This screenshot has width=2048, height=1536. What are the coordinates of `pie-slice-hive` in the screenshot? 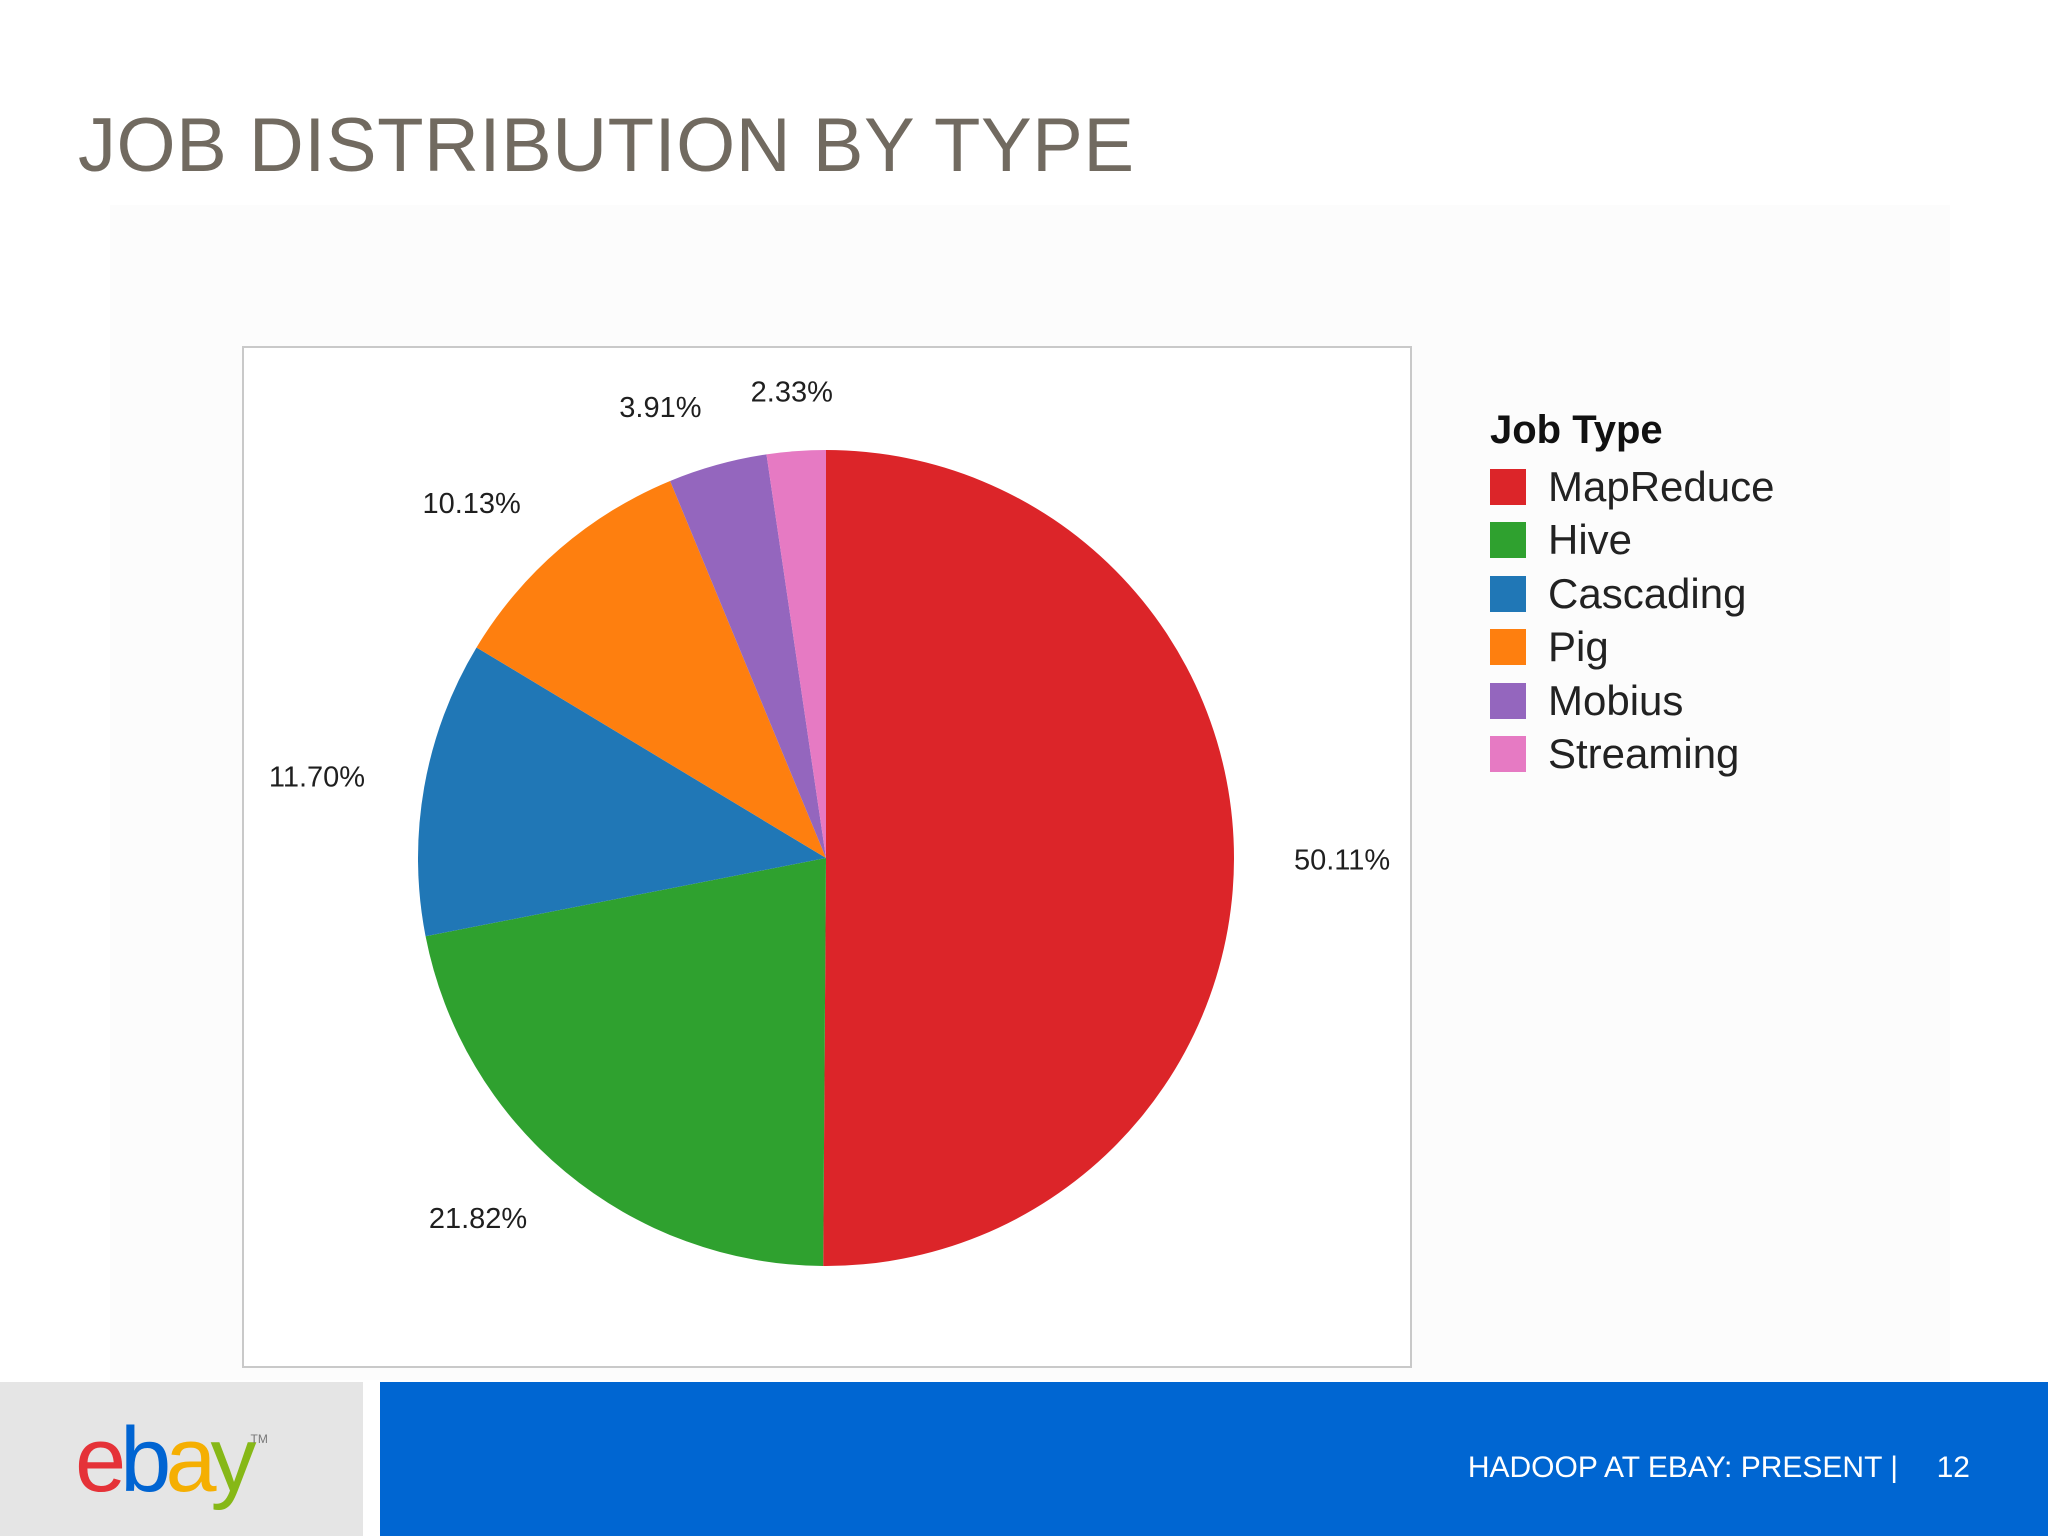 It's located at (625, 1062).